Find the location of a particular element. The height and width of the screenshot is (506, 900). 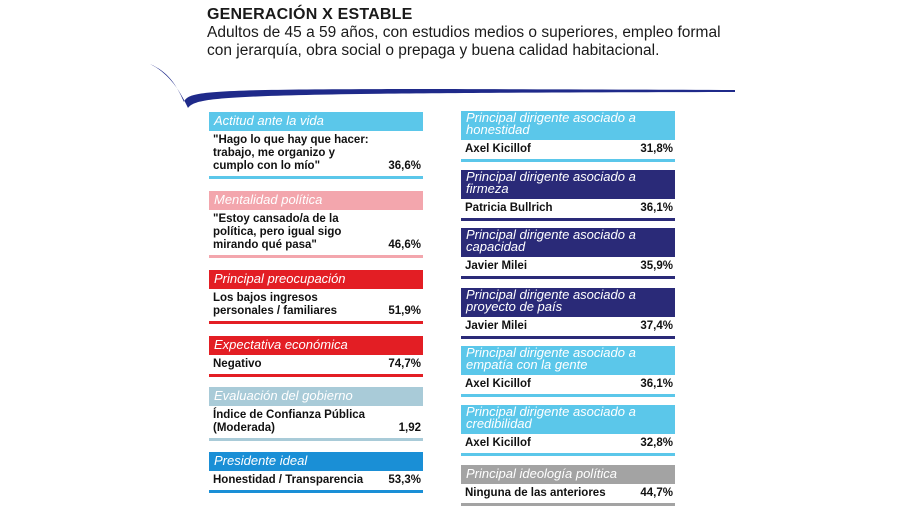

card-heading: Principal ideología política is located at coordinates (568, 474).